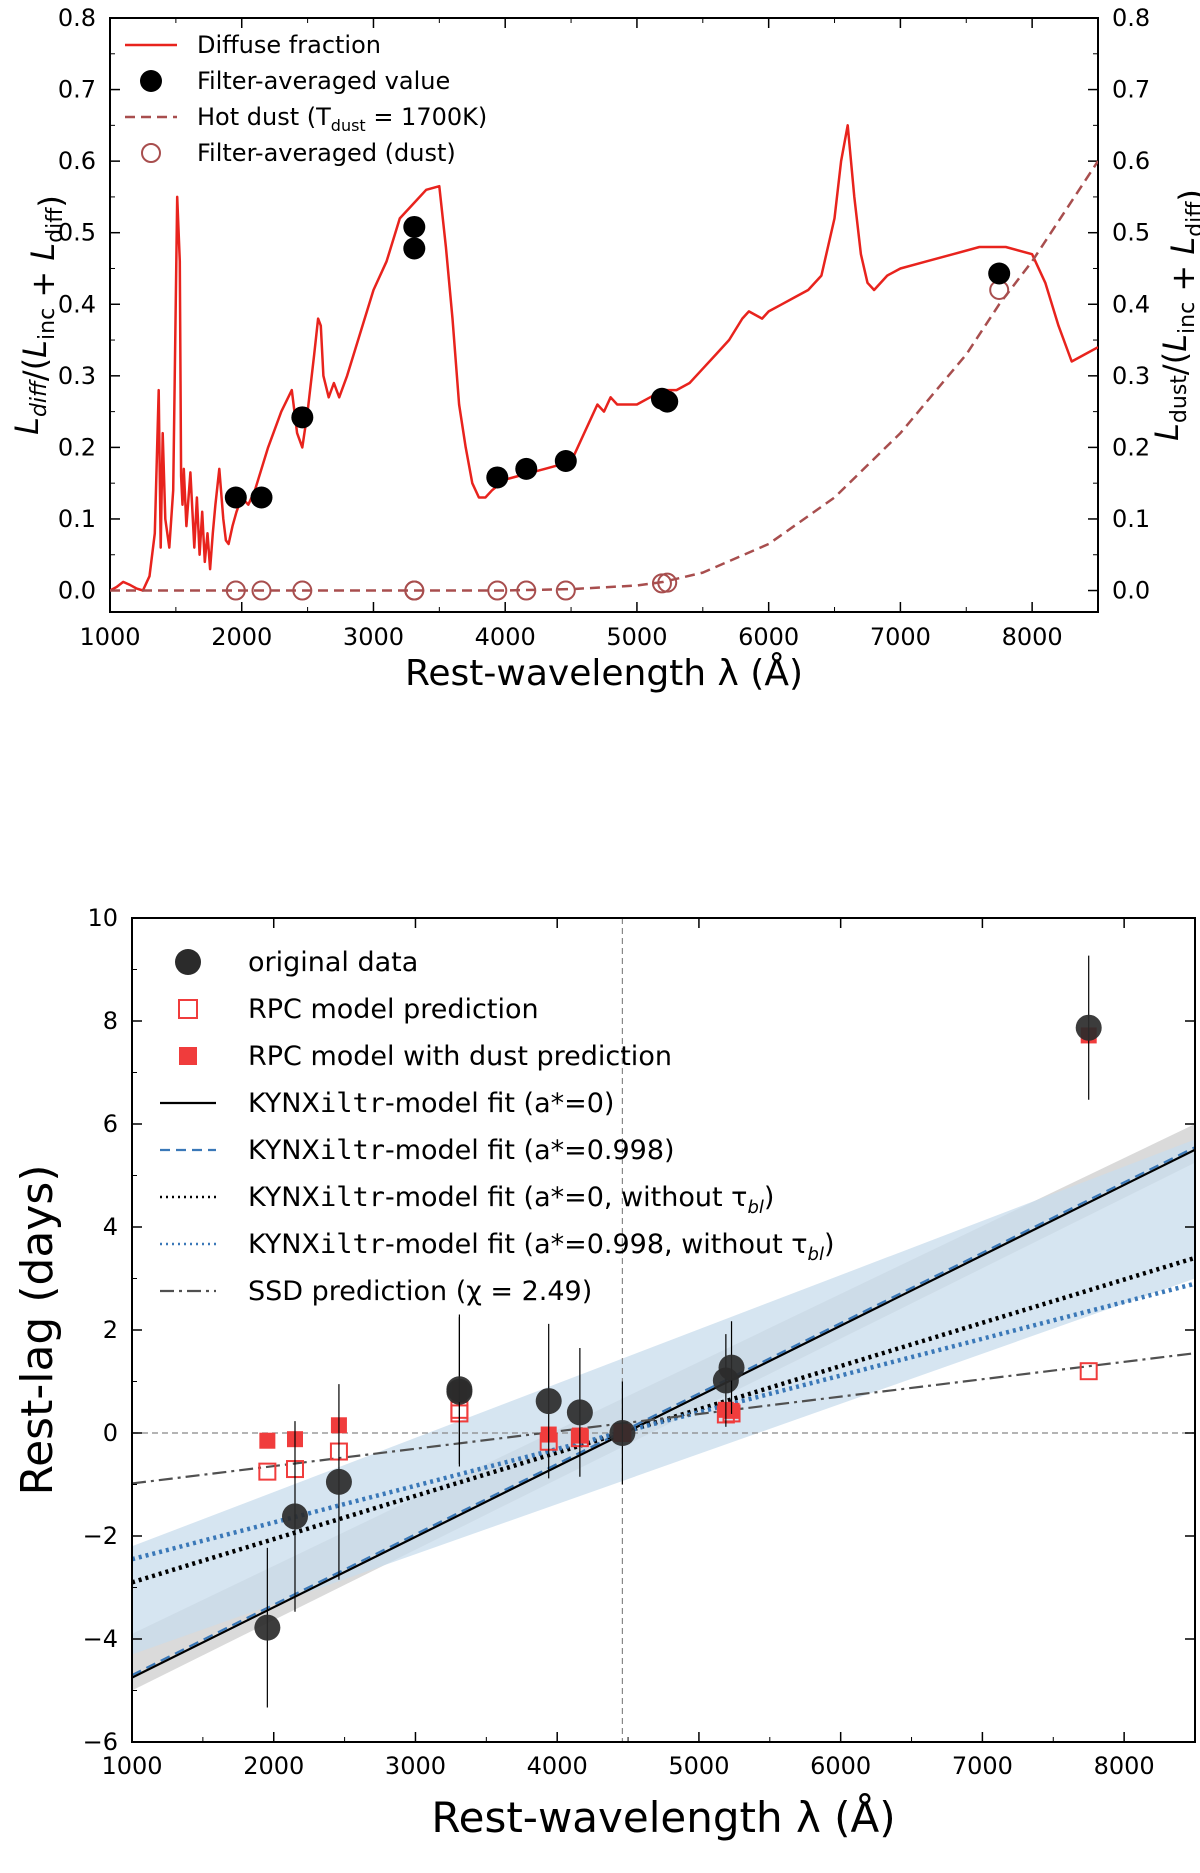  What do you see at coordinates (1032, 637) in the screenshot?
I see `top-x-tick-label: 8000` at bounding box center [1032, 637].